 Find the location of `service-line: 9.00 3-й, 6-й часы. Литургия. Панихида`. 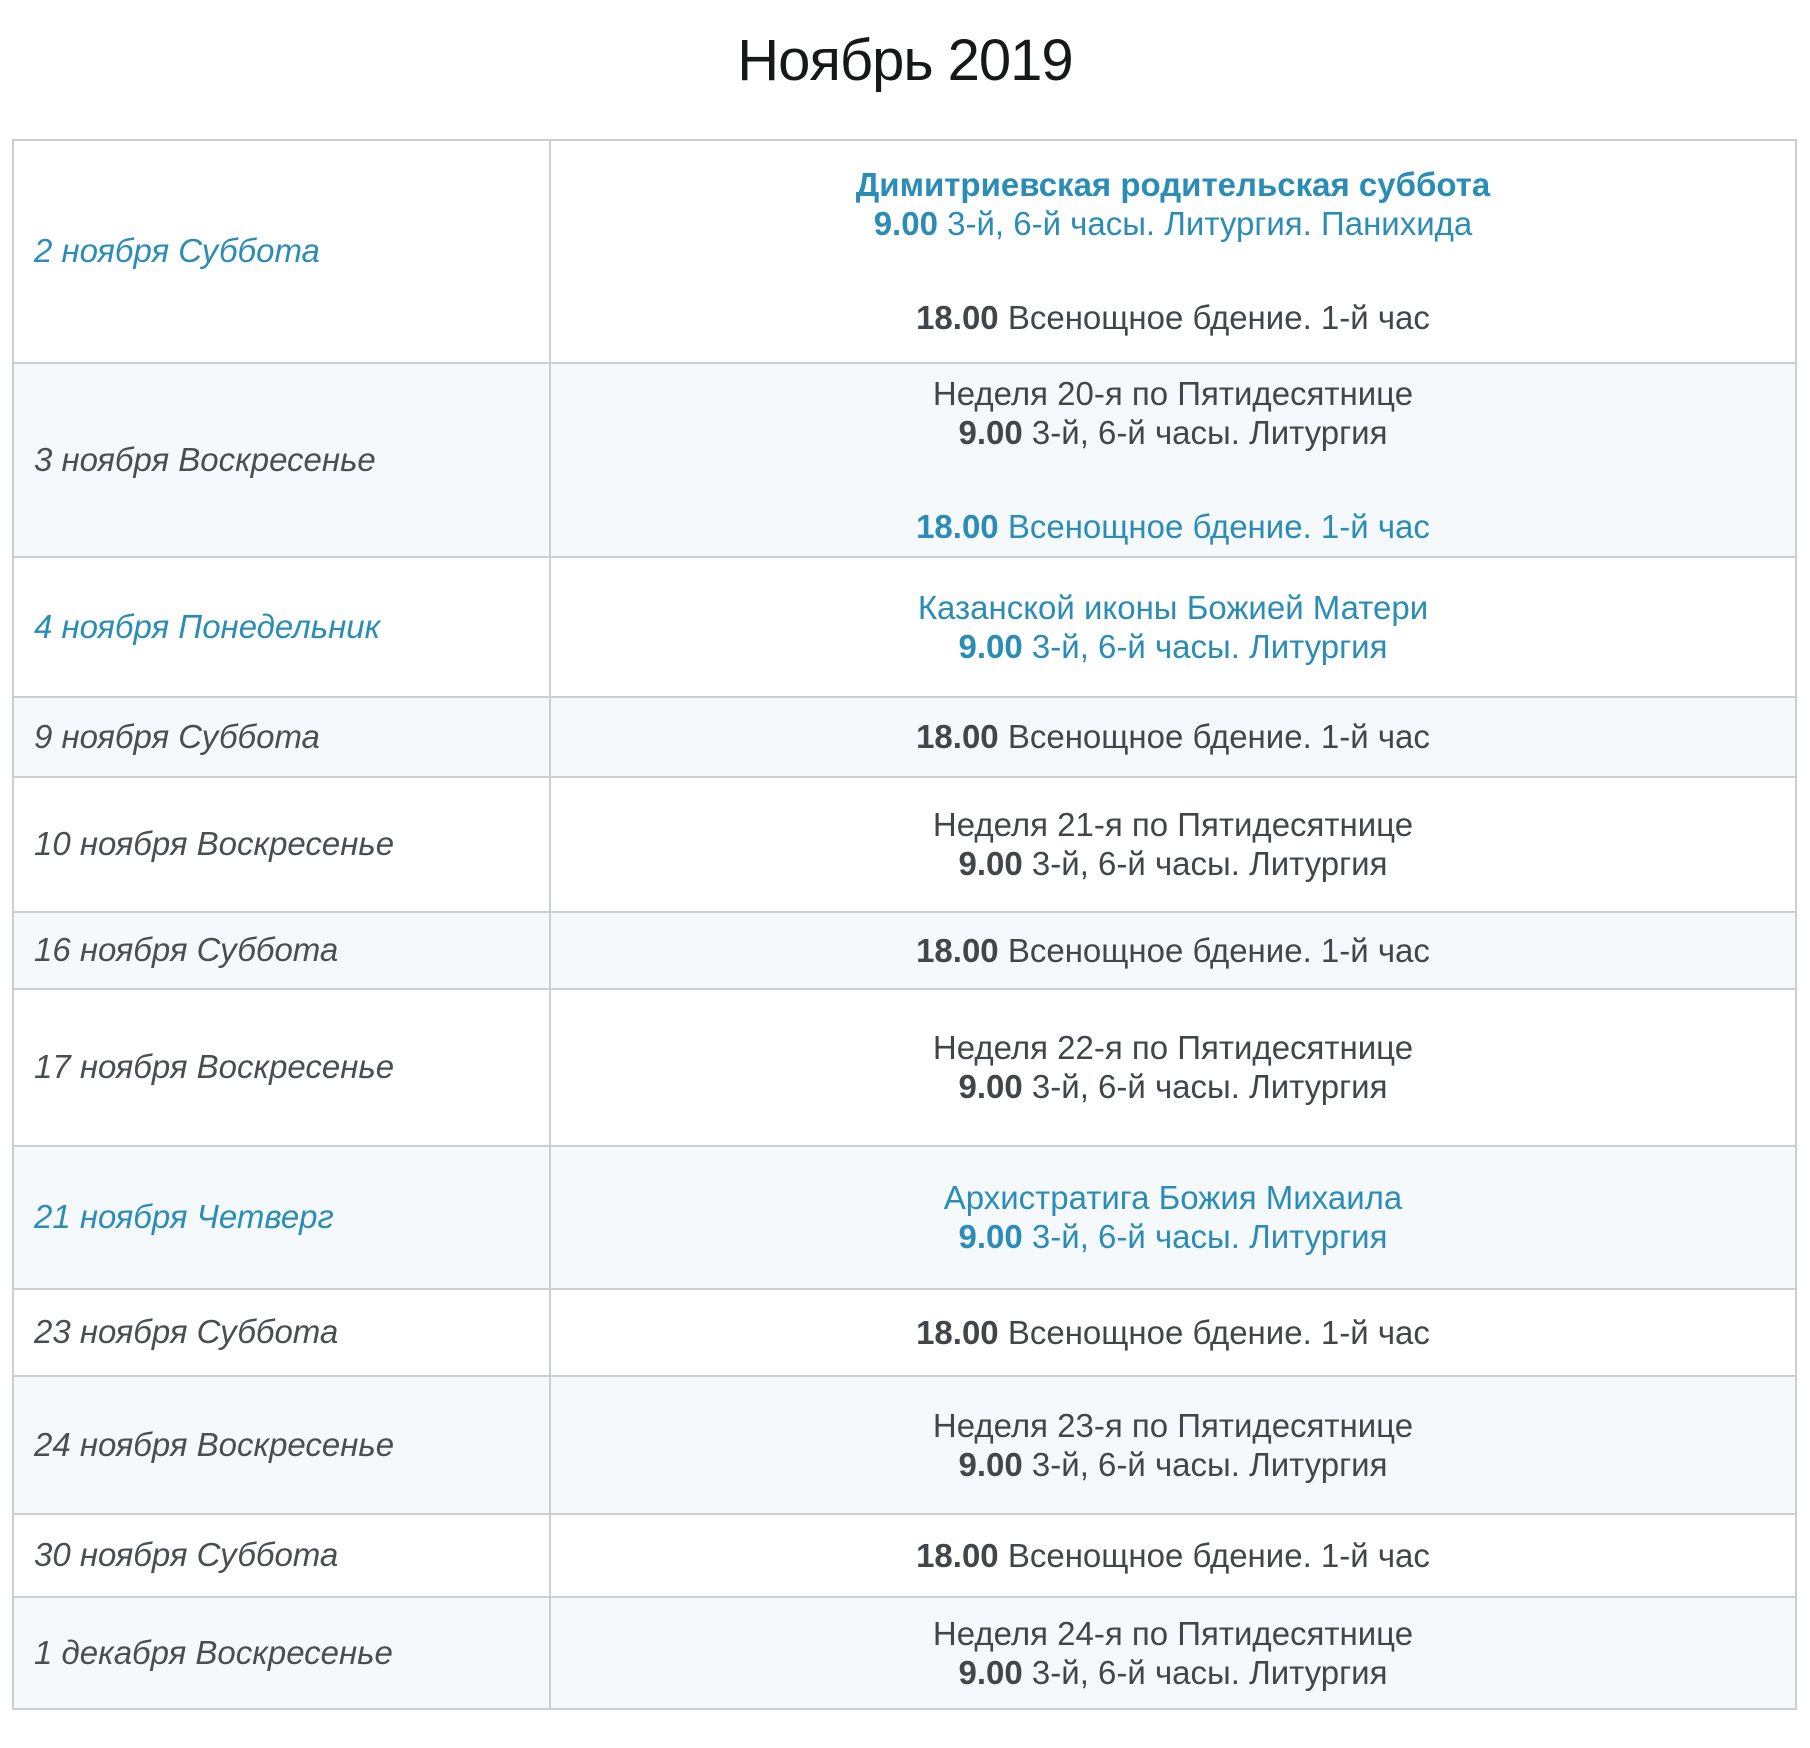

service-line: 9.00 3-й, 6-й часы. Литургия. Панихида is located at coordinates (1173, 224).